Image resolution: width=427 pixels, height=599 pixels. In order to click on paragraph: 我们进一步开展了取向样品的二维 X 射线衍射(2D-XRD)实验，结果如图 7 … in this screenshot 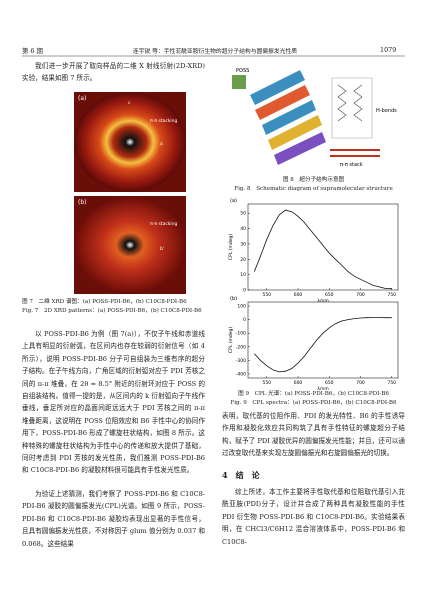, I will do `click(113, 72)`.